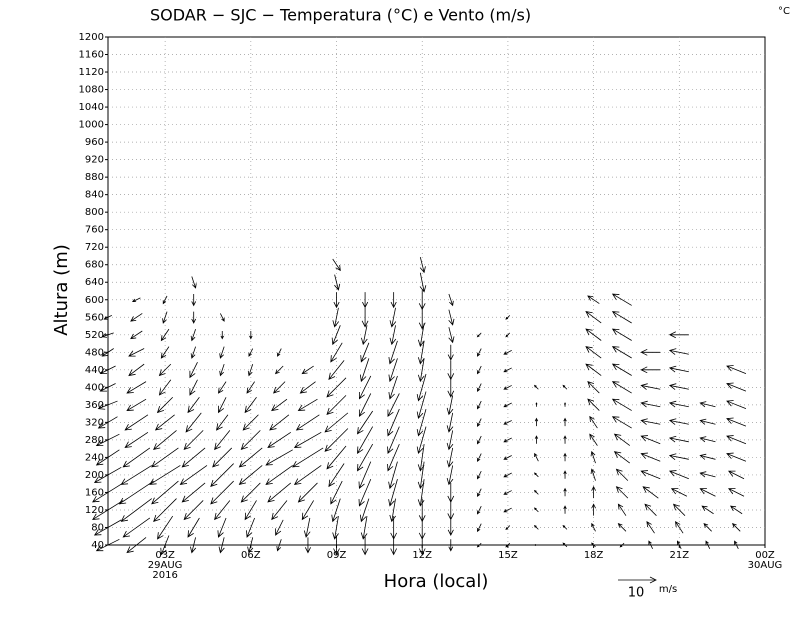 The image size is (800, 618). What do you see at coordinates (94, 317) in the screenshot?
I see `y-tick-label: 560` at bounding box center [94, 317].